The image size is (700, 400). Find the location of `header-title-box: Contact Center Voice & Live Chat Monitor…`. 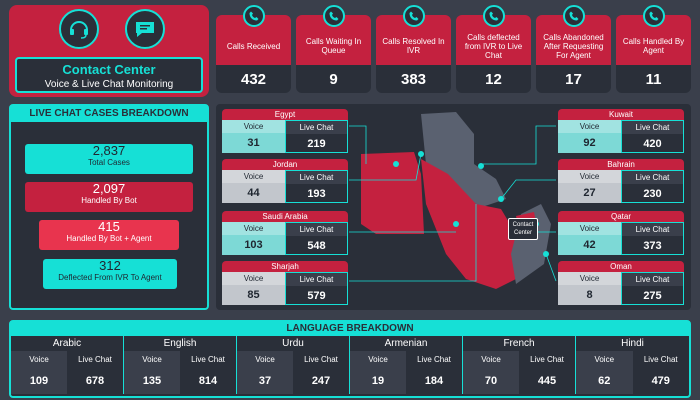

header-title-box: Contact Center Voice & Live Chat Monitor… is located at coordinates (109, 75).